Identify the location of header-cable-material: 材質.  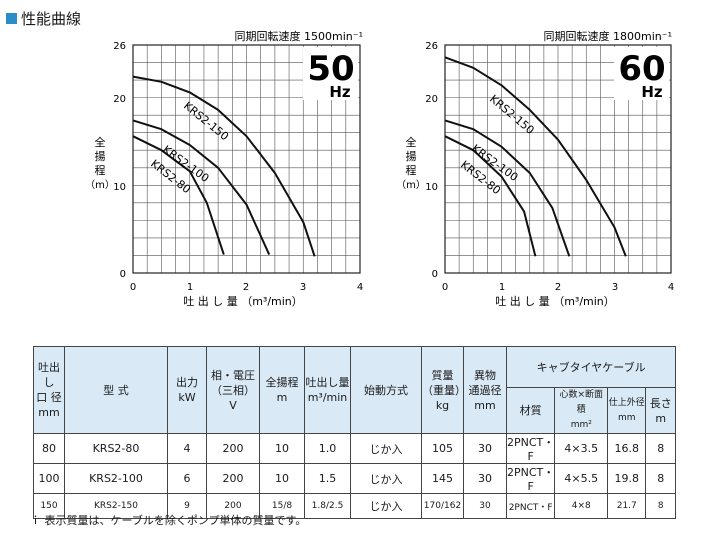
(530, 410).